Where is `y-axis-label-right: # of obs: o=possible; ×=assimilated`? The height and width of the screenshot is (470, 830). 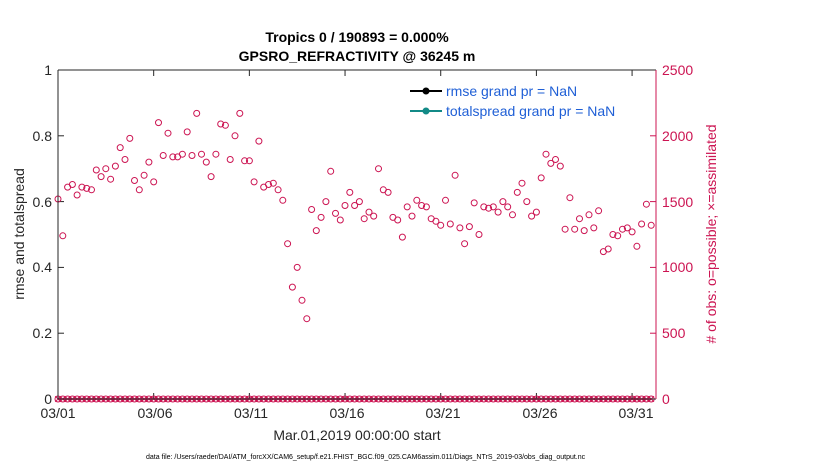 y-axis-label-right: # of obs: o=possible; ×=assimilated is located at coordinates (711, 233).